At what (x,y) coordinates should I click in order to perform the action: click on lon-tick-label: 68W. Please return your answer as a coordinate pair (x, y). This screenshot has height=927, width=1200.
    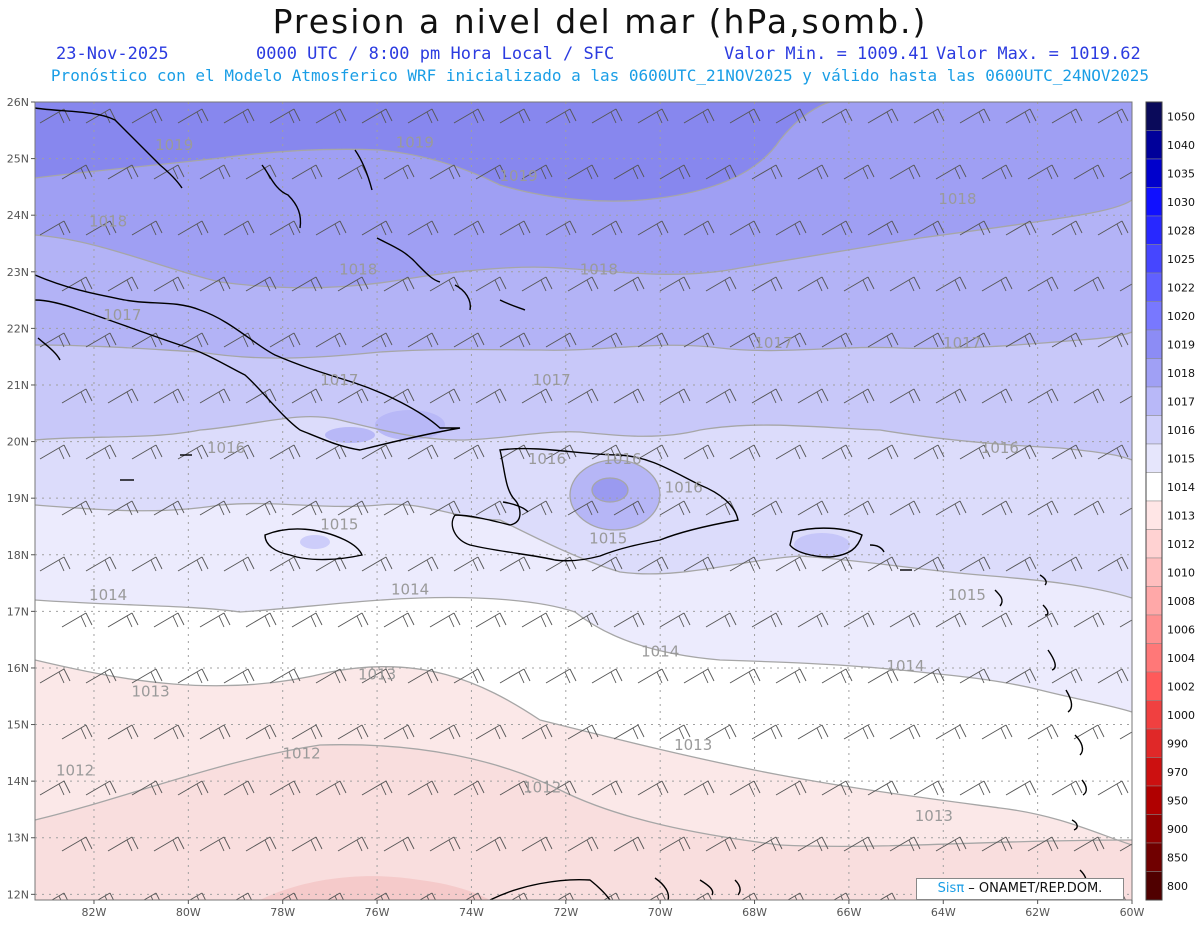
    Looking at the image, I should click on (754, 912).